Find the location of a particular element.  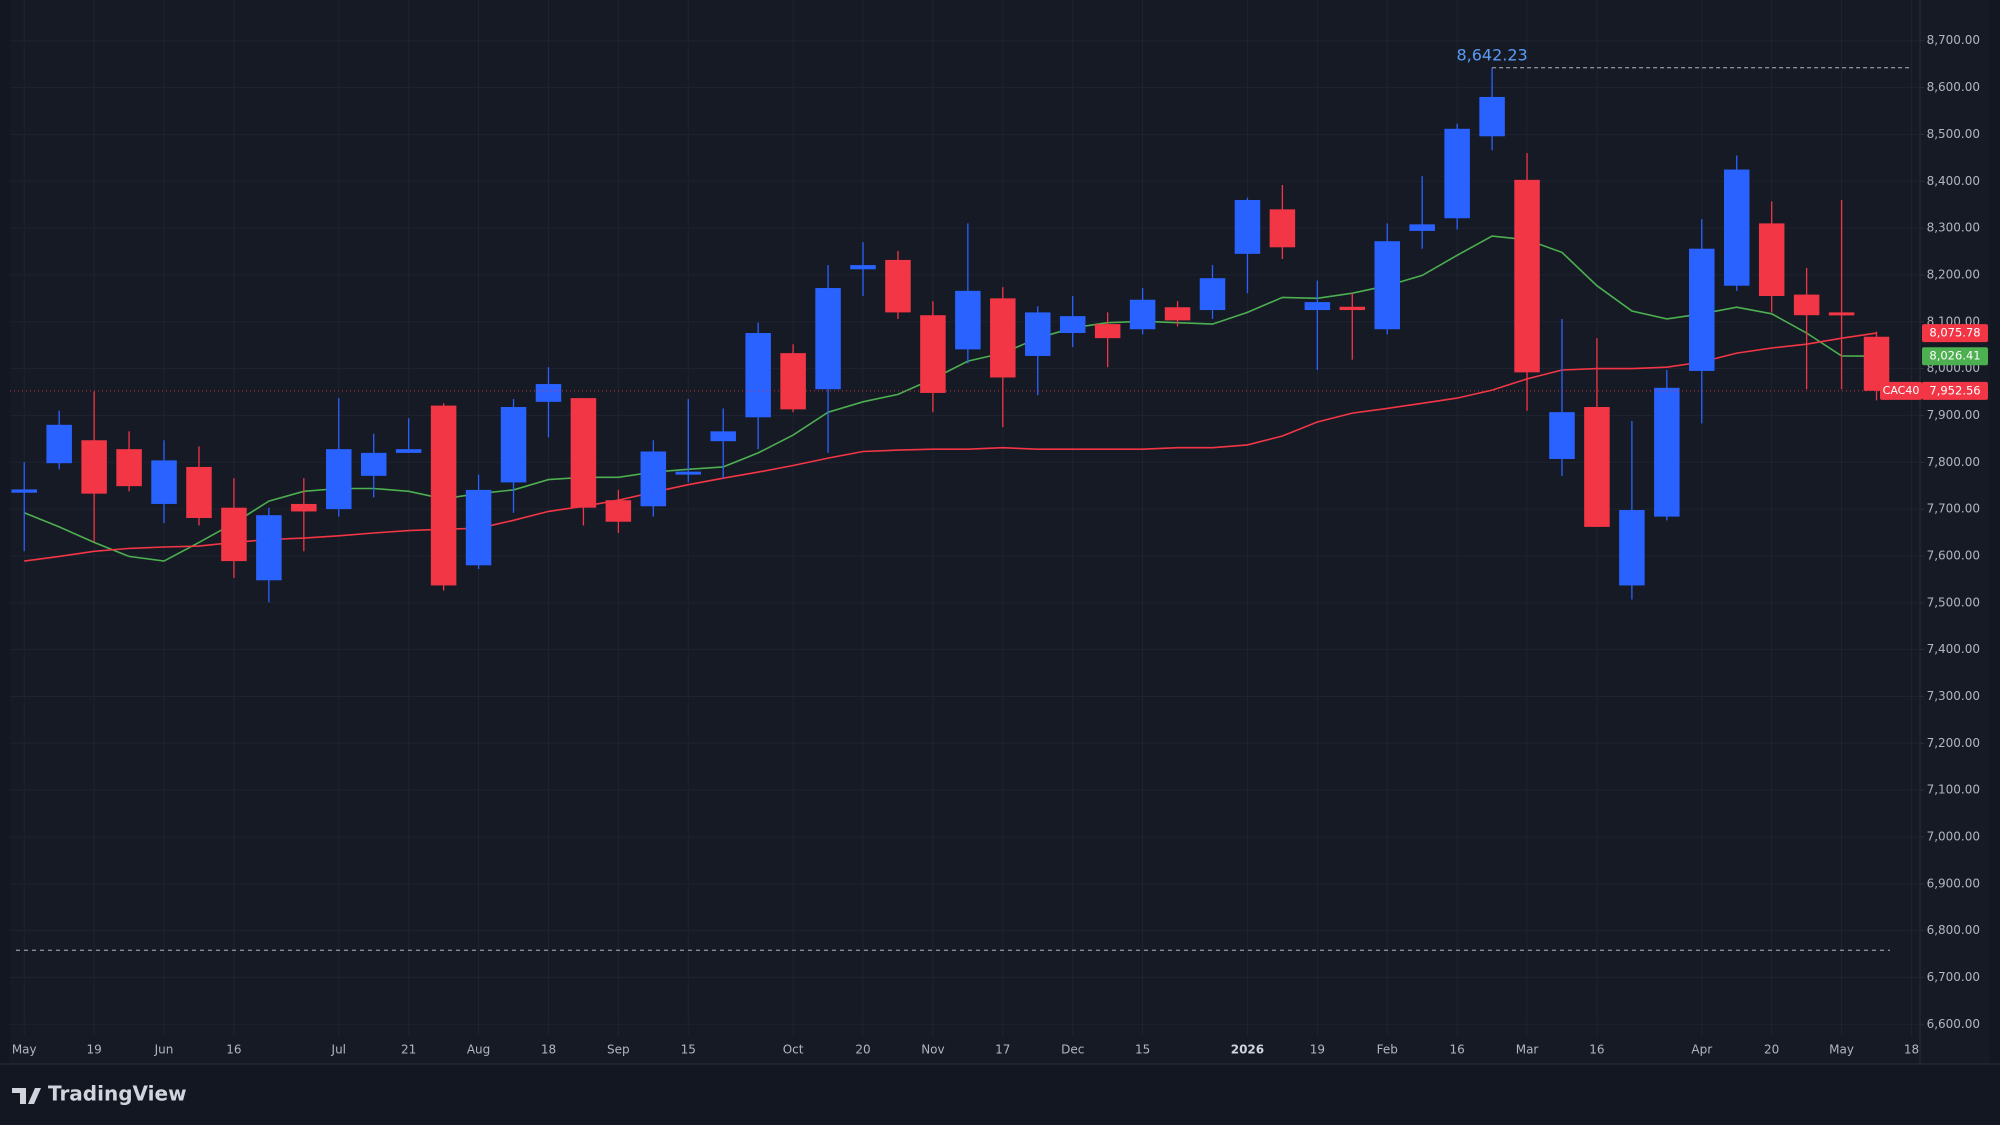

x-tick-label: Jun is located at coordinates (164, 1050).